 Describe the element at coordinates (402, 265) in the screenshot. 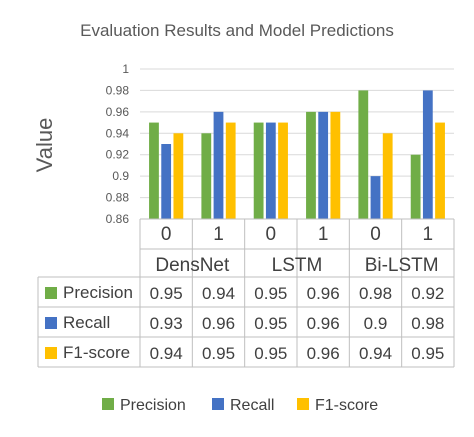

I see `x-group-label: Bi-LSTM` at that location.